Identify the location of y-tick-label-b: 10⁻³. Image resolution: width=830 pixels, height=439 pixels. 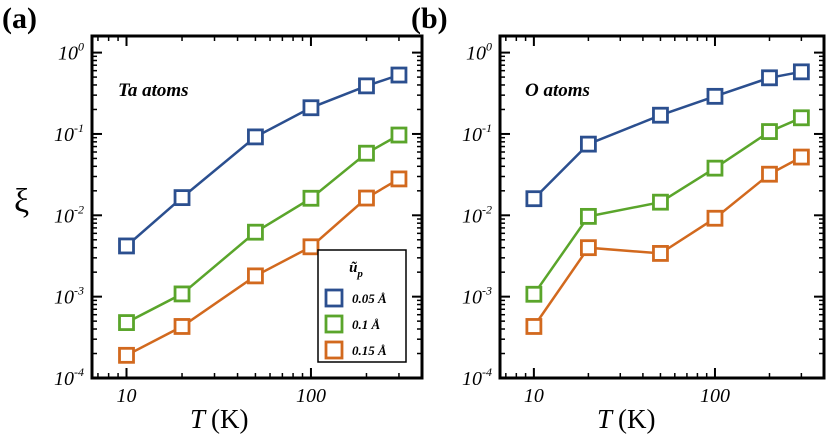
(477, 296).